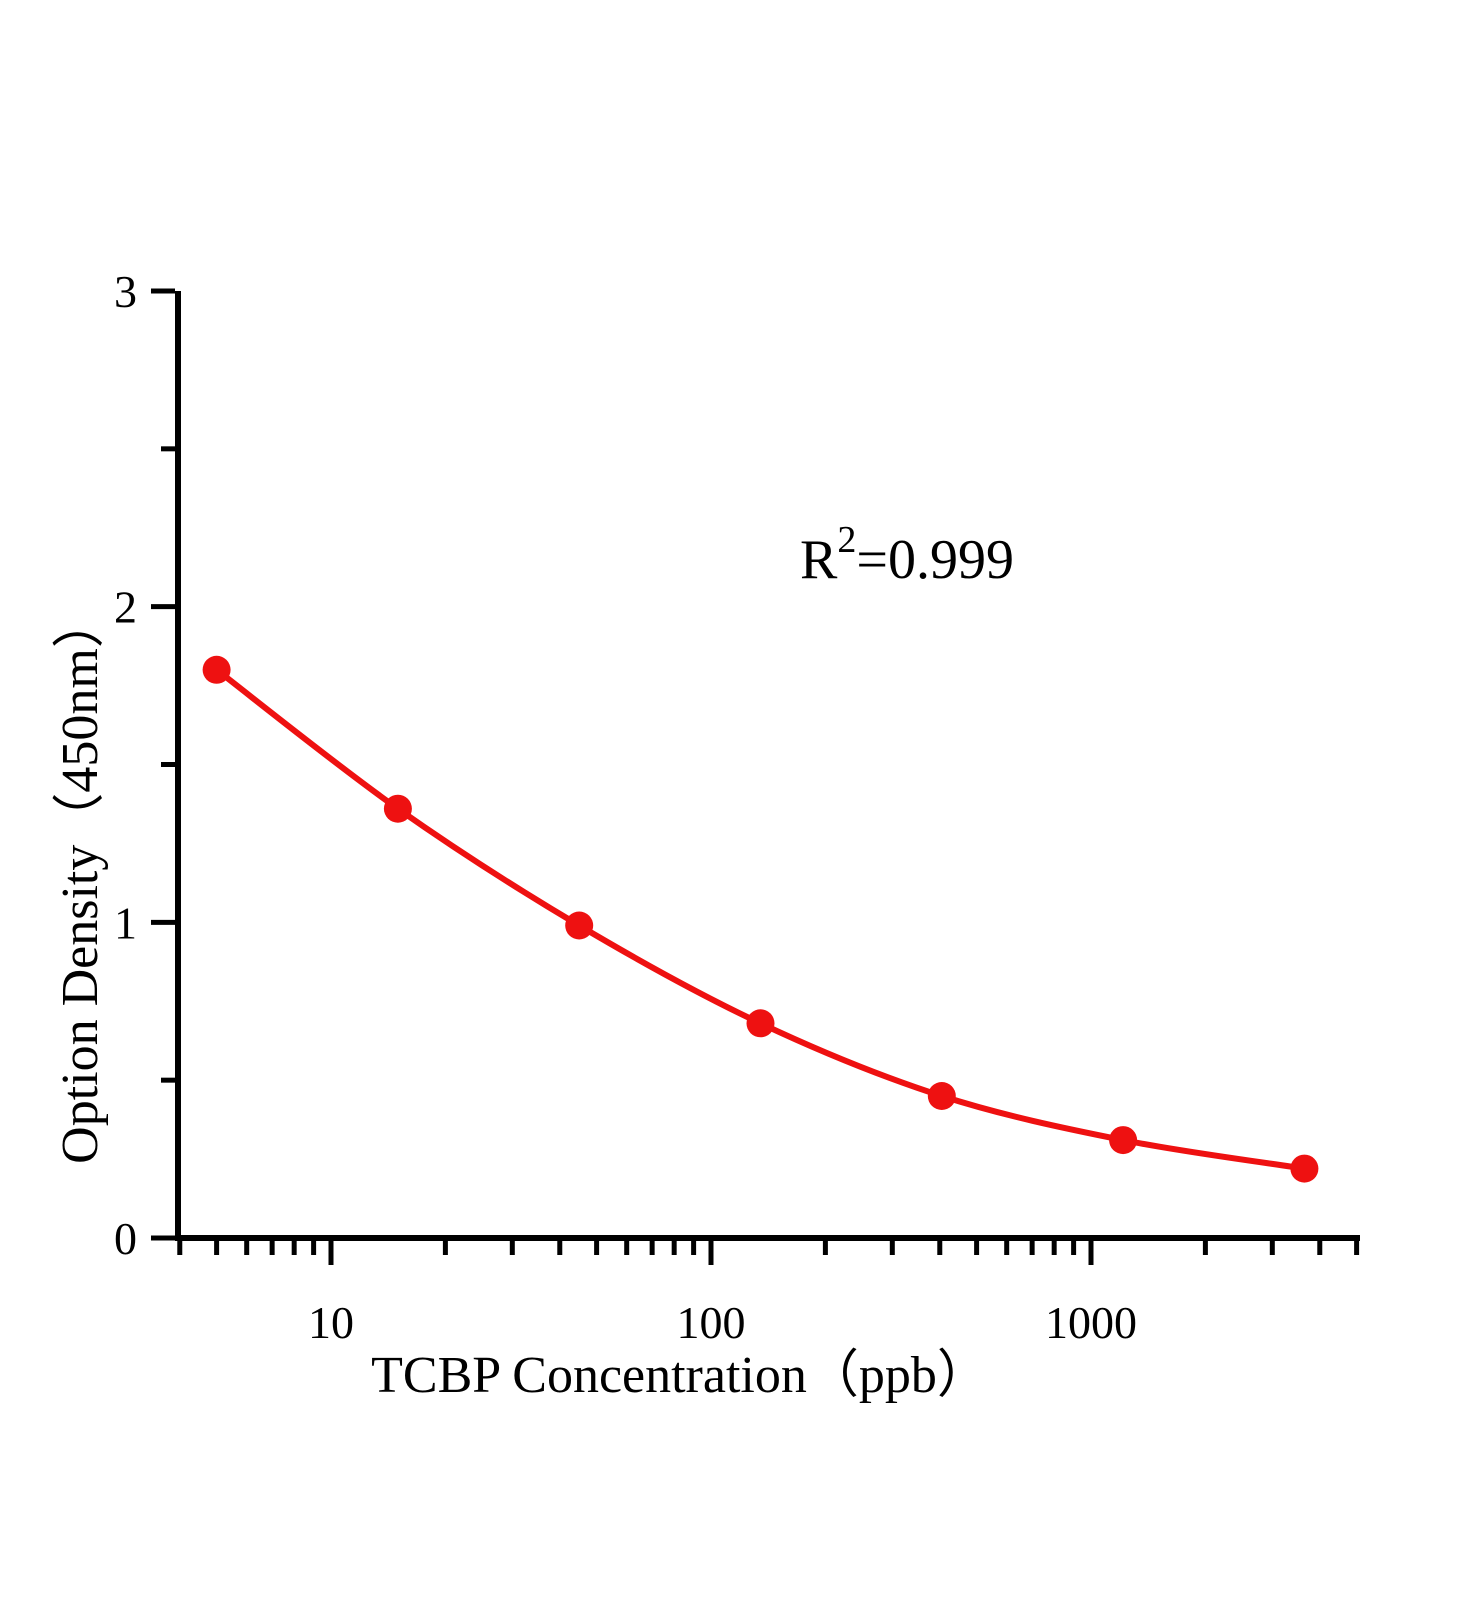  What do you see at coordinates (80, 880) in the screenshot?
I see `y-axis-title: Option Density（450nm）` at bounding box center [80, 880].